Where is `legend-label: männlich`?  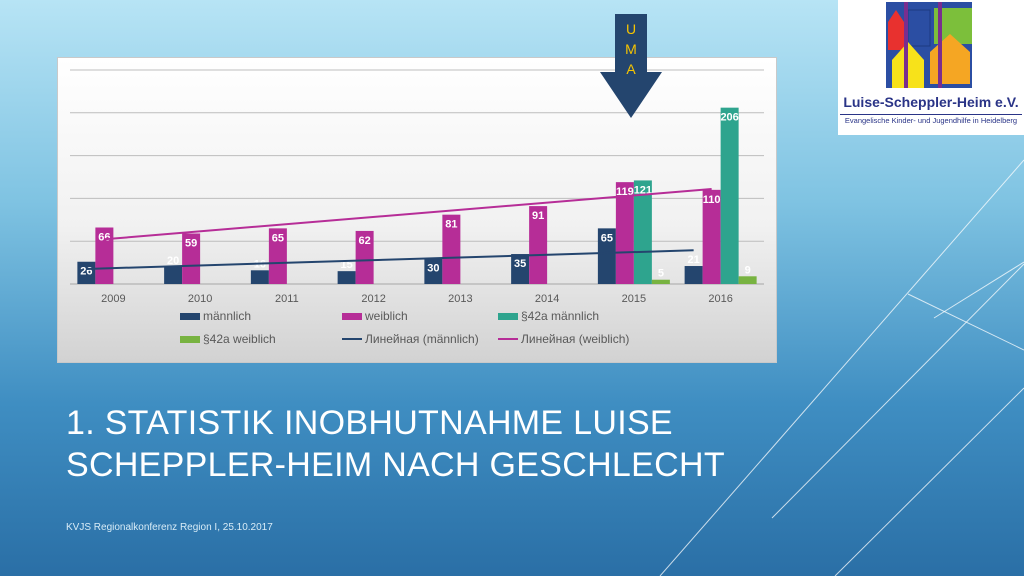
legend-label: männlich is located at coordinates (227, 316).